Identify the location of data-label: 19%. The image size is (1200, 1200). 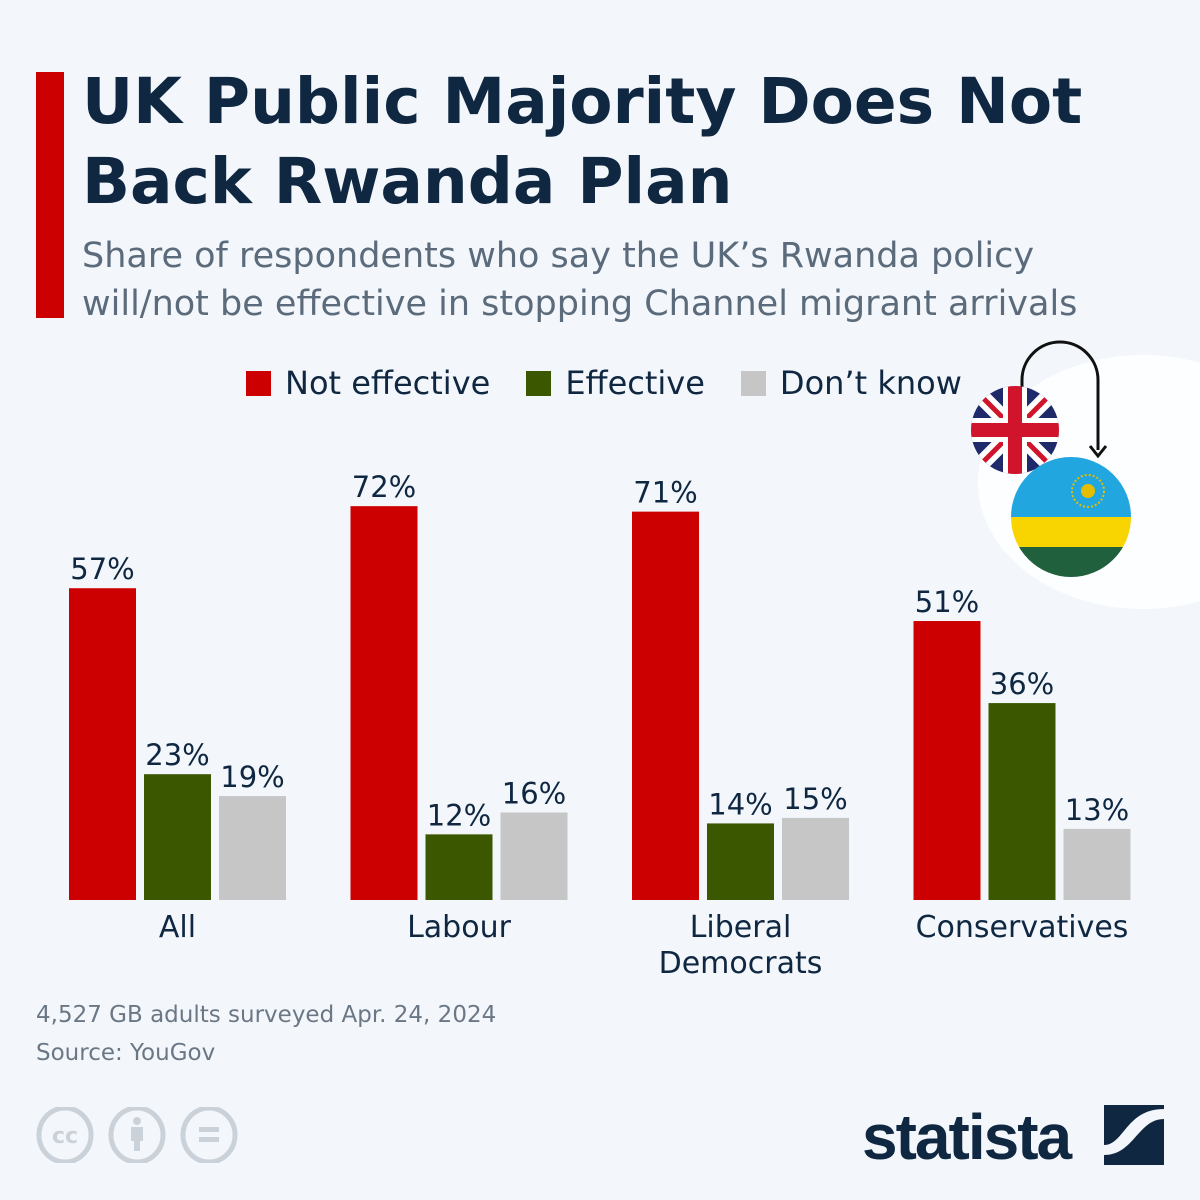
(252, 777).